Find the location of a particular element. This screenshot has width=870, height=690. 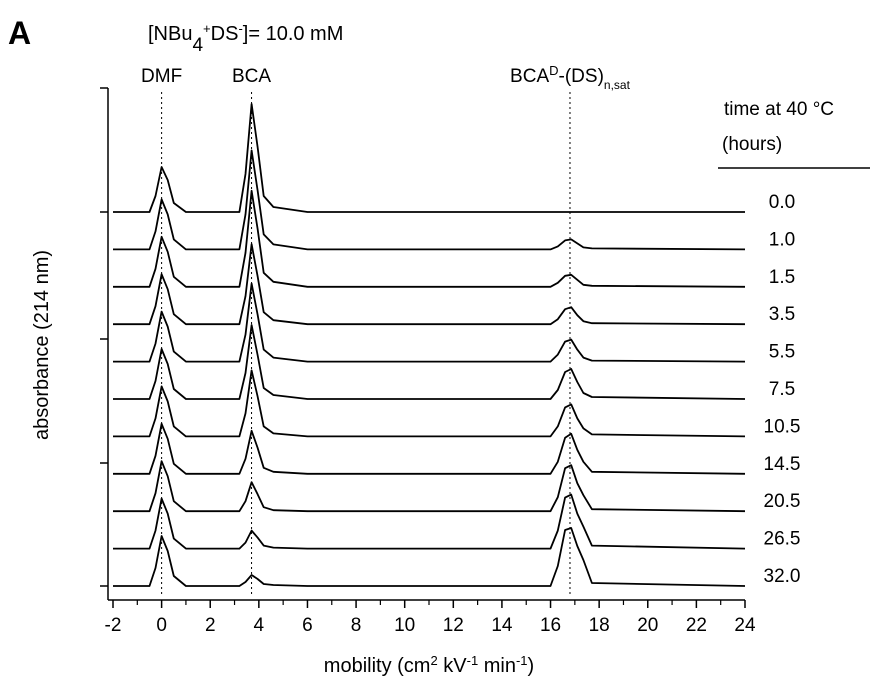

series-label: 5.5 is located at coordinates (782, 352).